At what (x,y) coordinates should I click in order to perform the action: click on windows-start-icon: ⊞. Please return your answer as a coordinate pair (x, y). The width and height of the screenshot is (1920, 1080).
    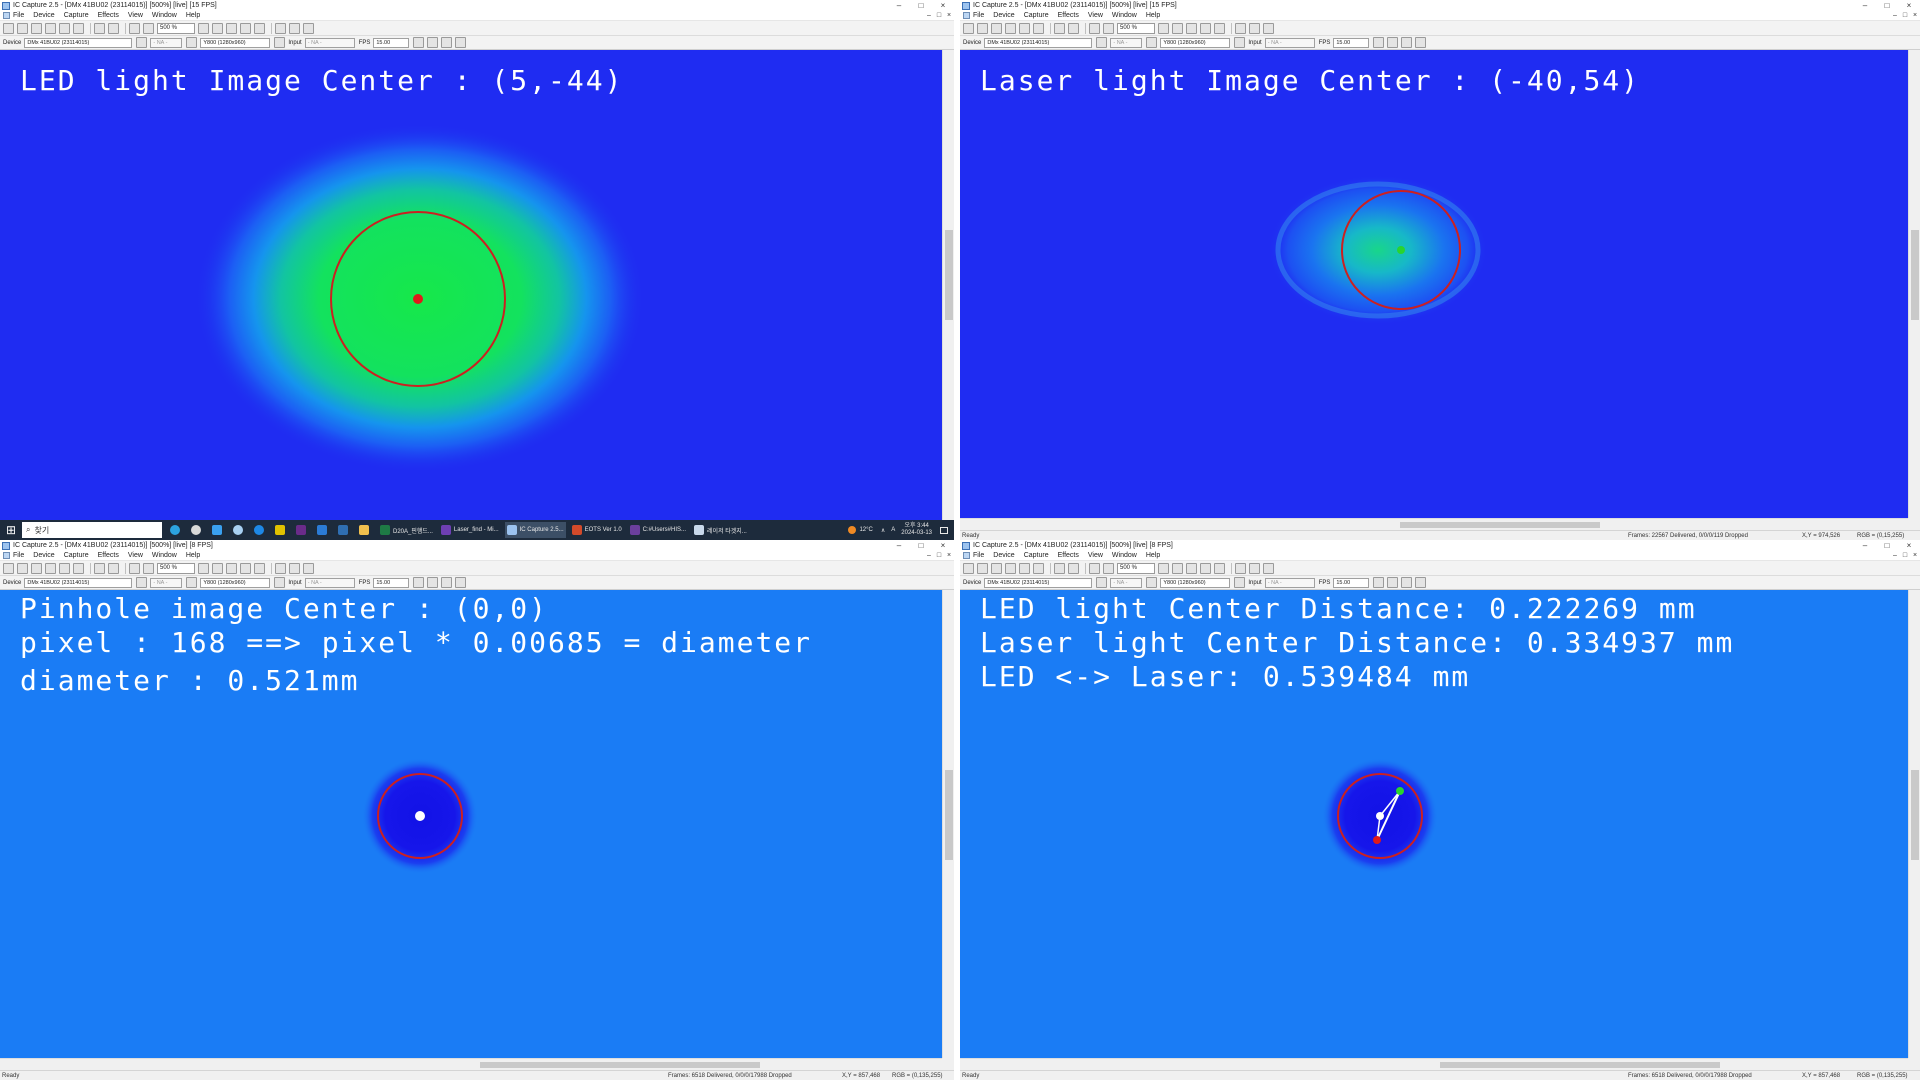
    Looking at the image, I should click on (11, 530).